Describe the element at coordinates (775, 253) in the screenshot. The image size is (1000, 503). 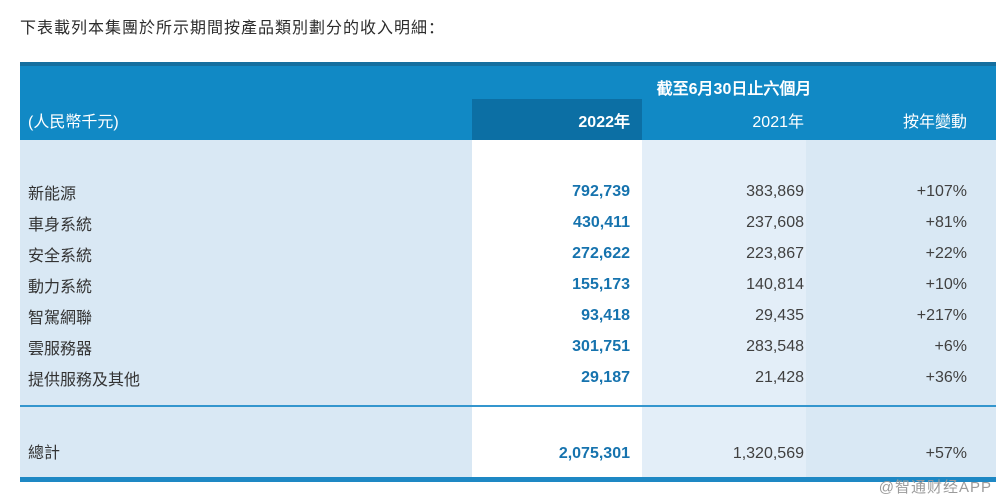
I see `value-2021: 223,867` at that location.